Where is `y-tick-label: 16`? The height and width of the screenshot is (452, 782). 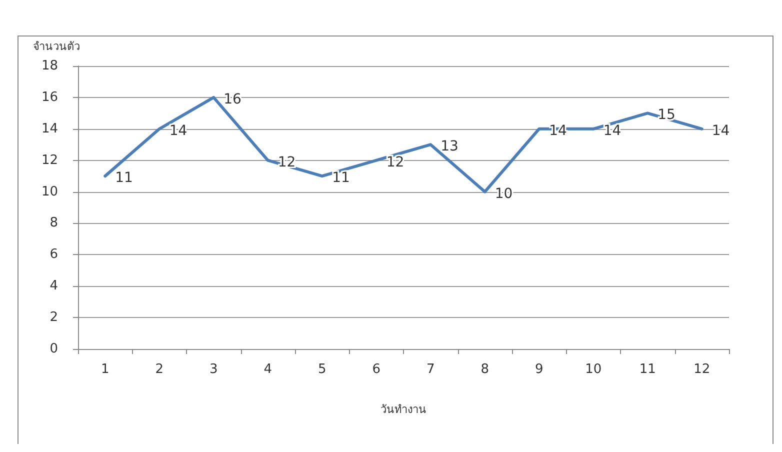 y-tick-label: 16 is located at coordinates (49, 97).